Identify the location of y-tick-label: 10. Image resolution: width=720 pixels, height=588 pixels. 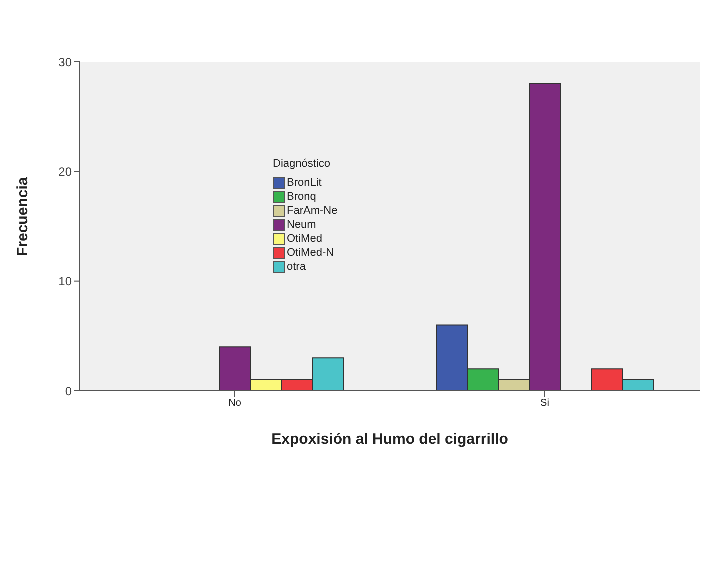
(65, 281).